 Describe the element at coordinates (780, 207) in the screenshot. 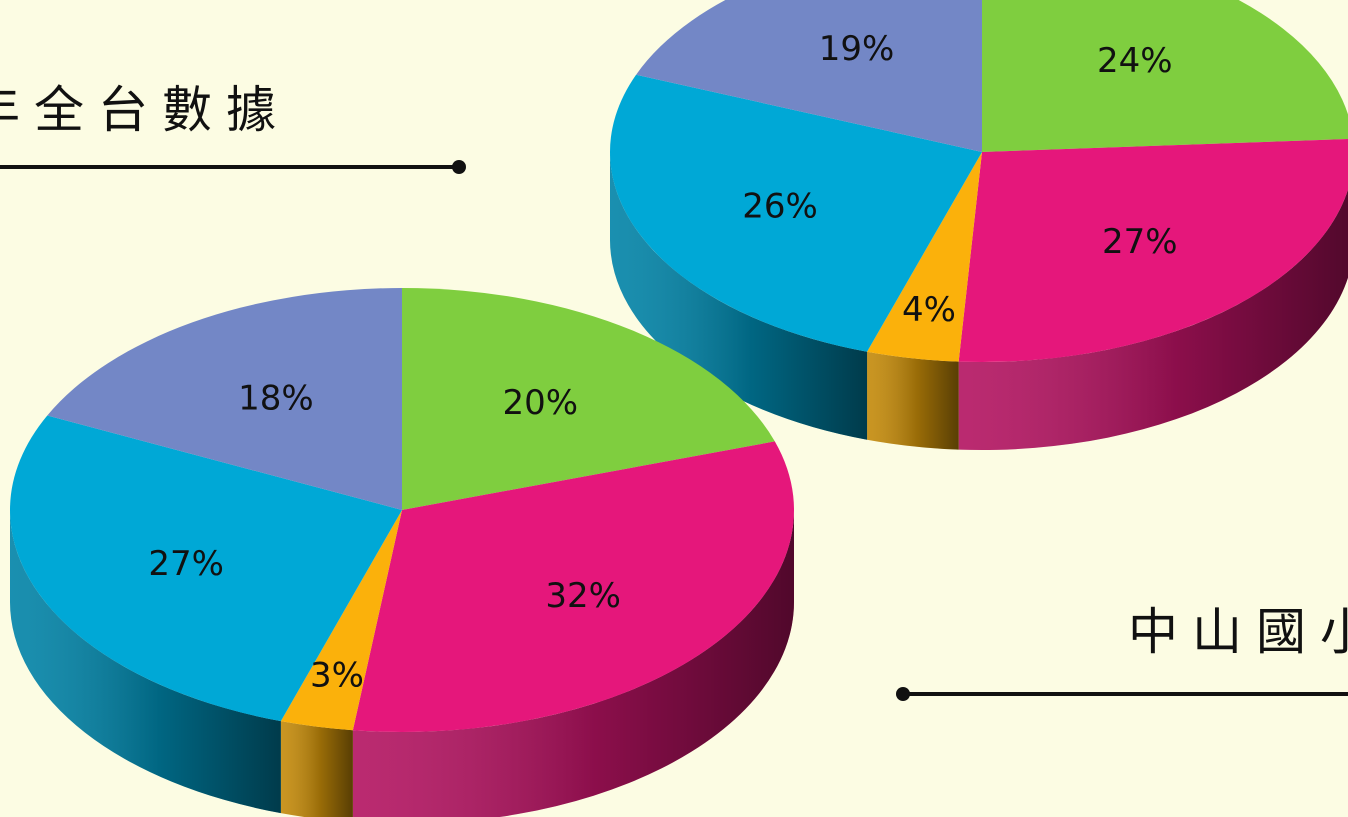

I see `pie-0-label-cyan: 26%` at that location.